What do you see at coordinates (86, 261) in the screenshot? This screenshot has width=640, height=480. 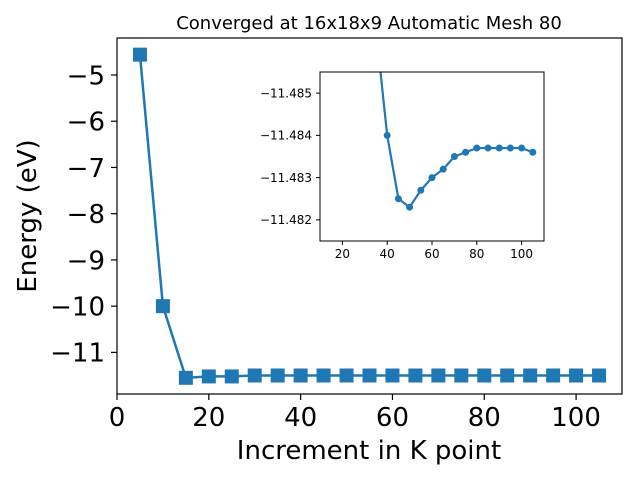 I see `main-ytick-label-4: −9` at bounding box center [86, 261].